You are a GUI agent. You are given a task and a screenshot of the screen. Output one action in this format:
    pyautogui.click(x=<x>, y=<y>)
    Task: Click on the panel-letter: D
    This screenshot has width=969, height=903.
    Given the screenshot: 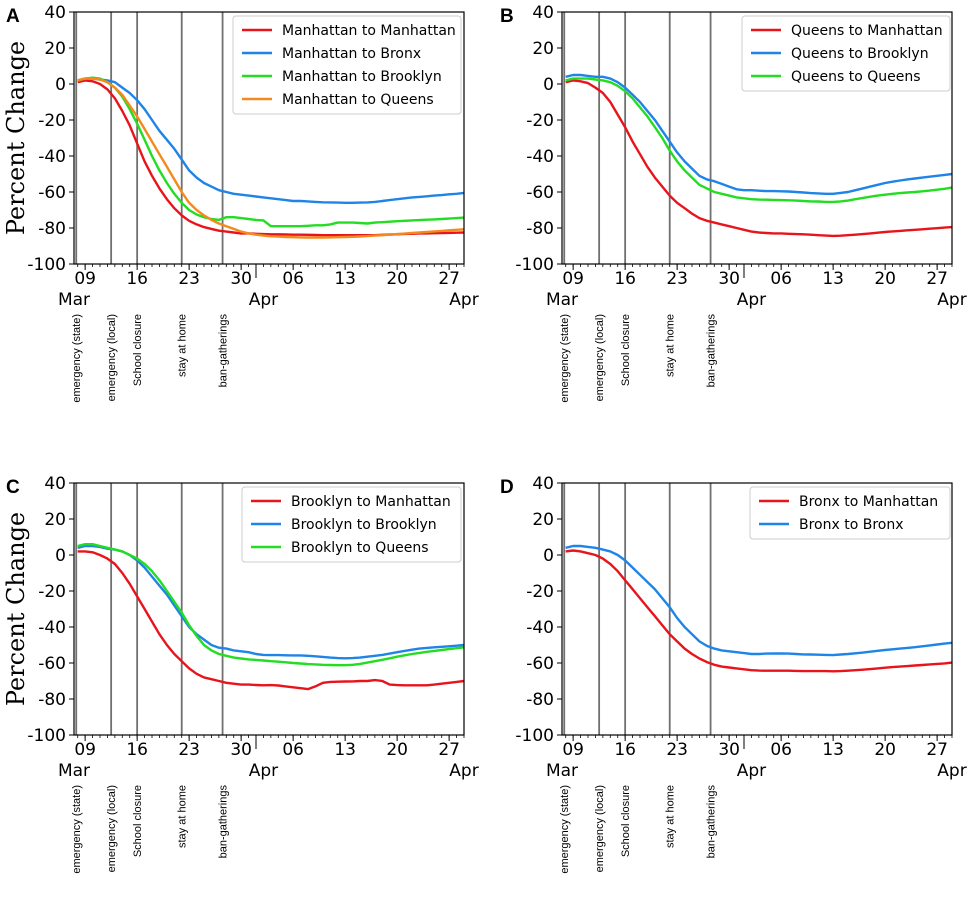 What is the action you would take?
    pyautogui.click(x=507, y=487)
    